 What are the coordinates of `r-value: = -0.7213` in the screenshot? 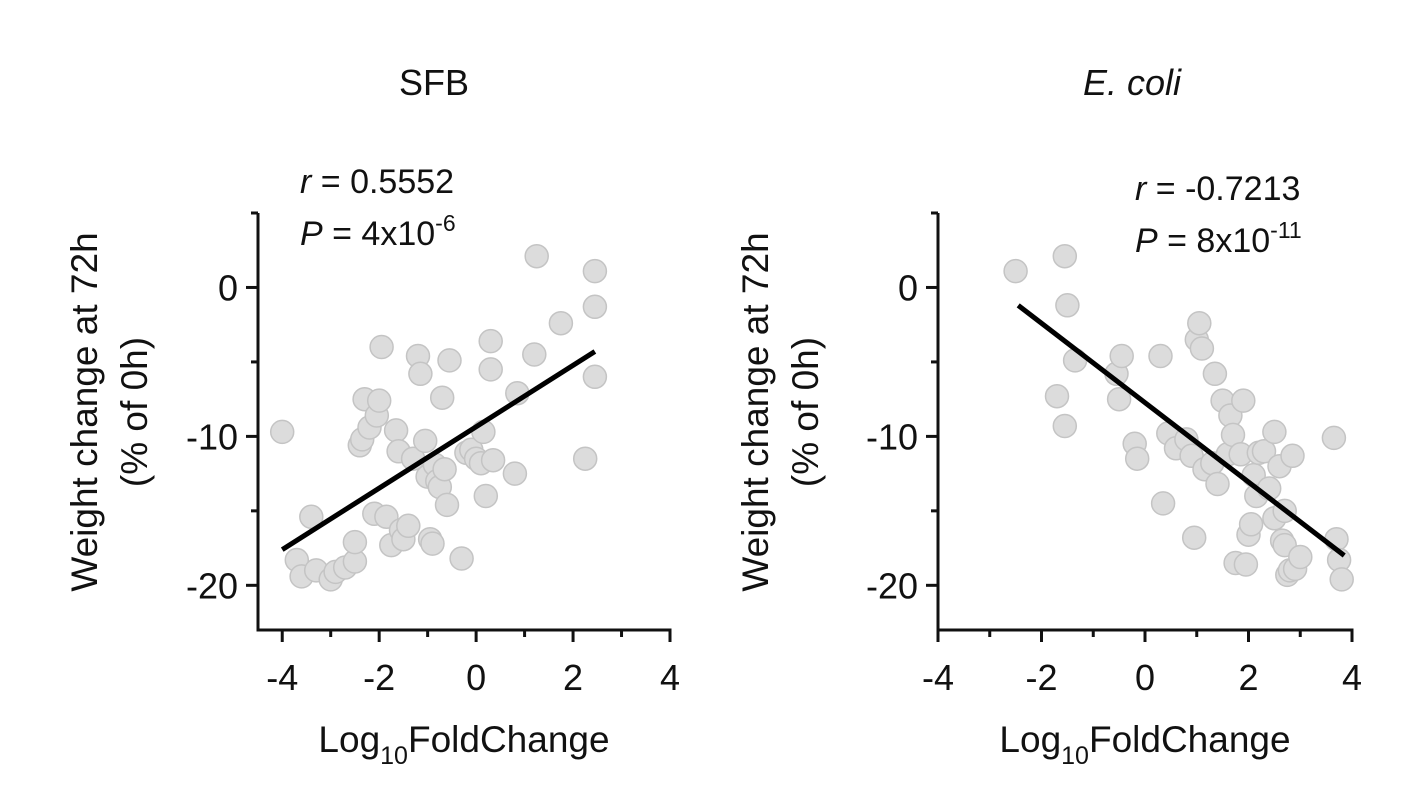 It's located at (1223, 189).